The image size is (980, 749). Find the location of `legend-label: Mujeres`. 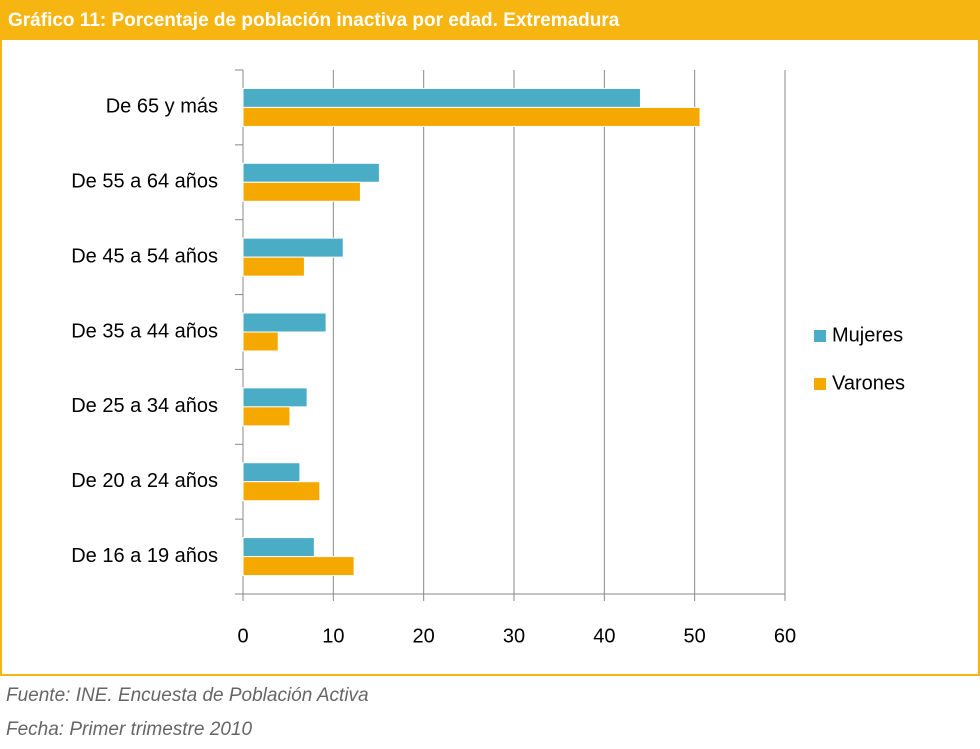

legend-label: Mujeres is located at coordinates (867, 335).